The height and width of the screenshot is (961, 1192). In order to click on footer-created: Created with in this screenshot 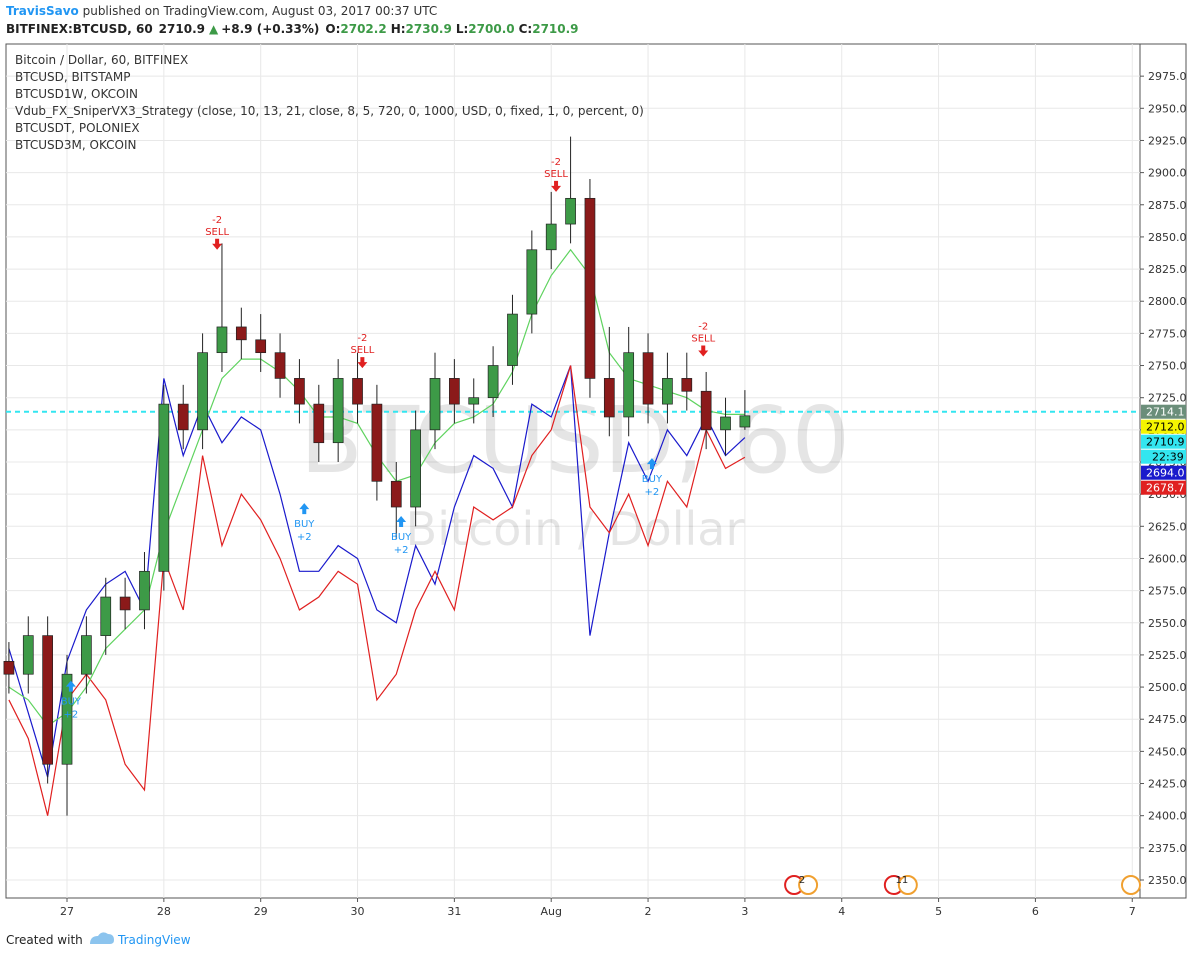, I will do `click(44, 940)`.